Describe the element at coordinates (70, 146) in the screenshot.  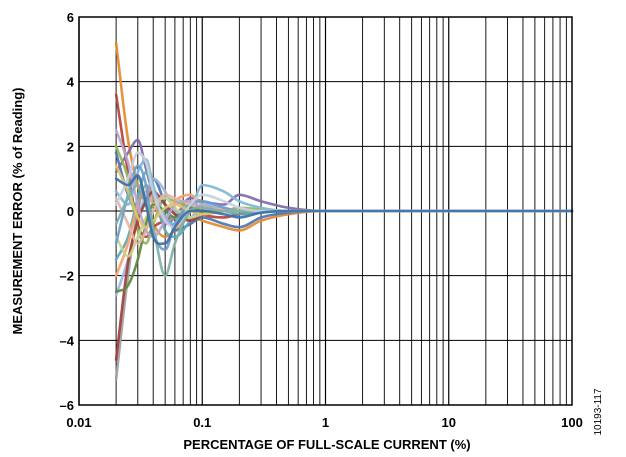
I see `y-tick-label: 2` at that location.